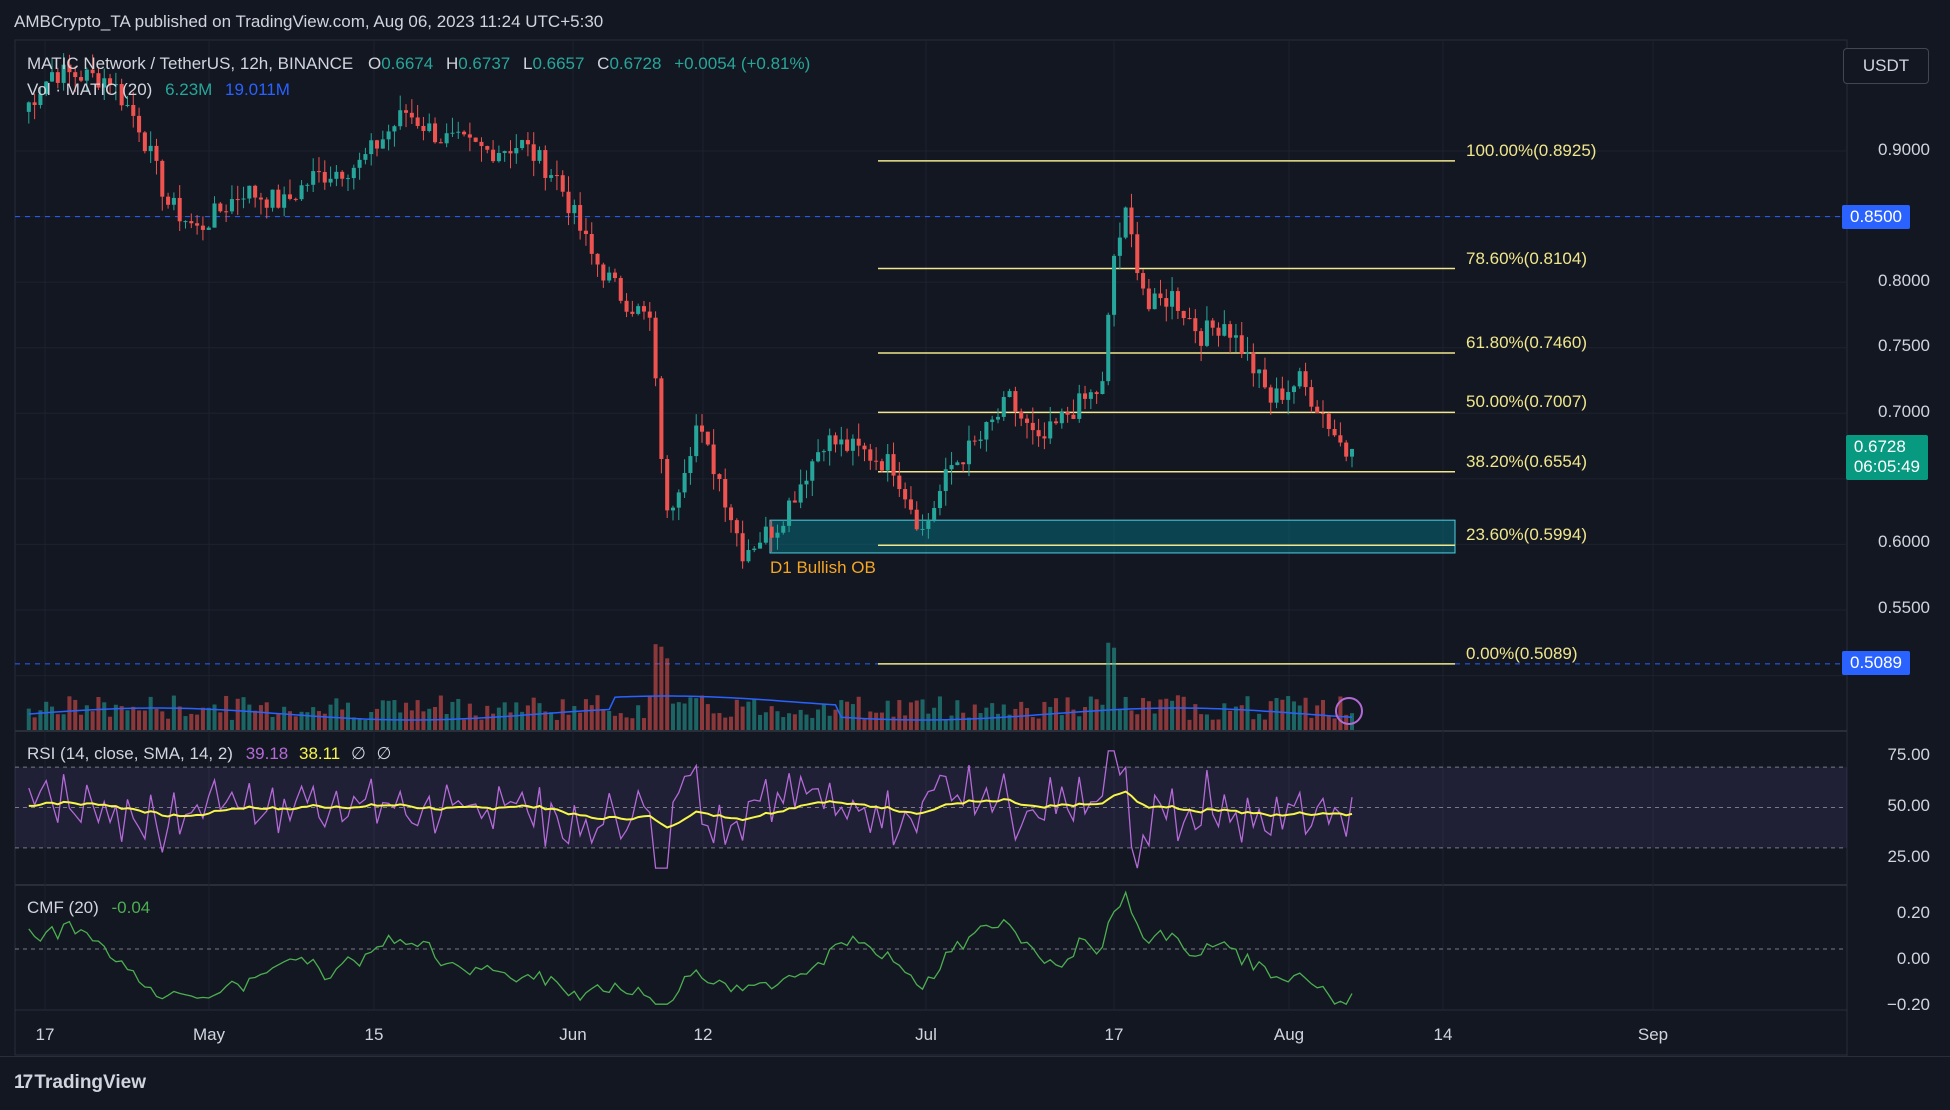 Image resolution: width=1950 pixels, height=1110 pixels. Describe the element at coordinates (1886, 66) in the screenshot. I see `currency-button: USDT` at that location.